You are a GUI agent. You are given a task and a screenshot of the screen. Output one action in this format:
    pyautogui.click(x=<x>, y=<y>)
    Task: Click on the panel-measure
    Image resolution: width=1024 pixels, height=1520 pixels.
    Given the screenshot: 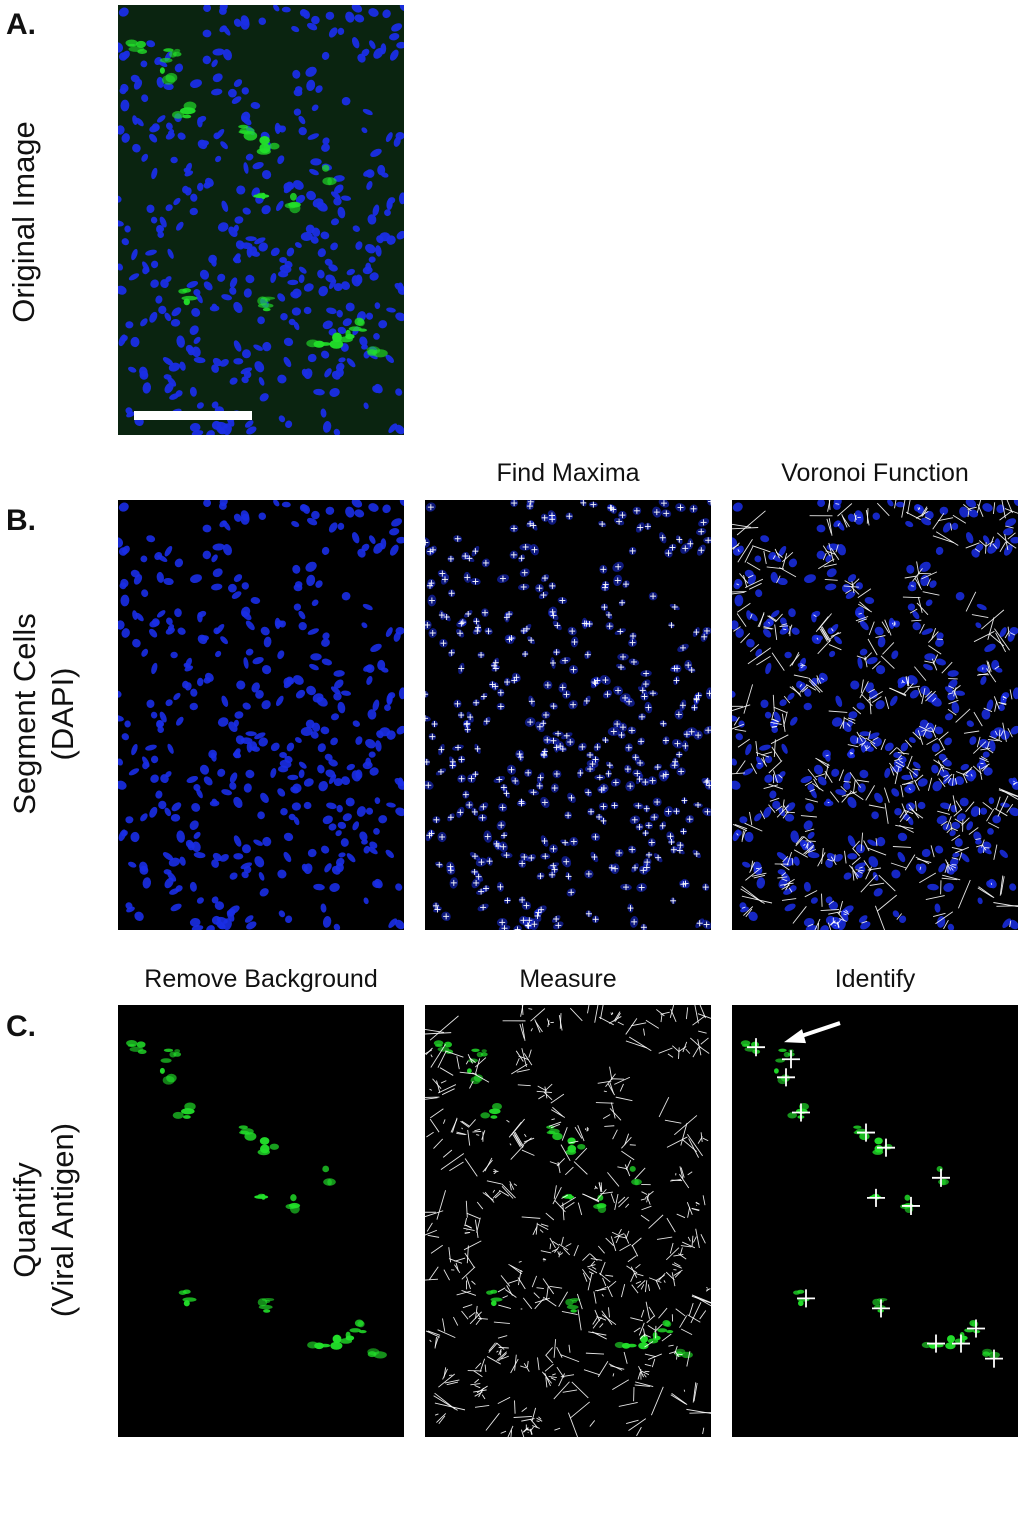 What is the action you would take?
    pyautogui.click(x=568, y=1221)
    